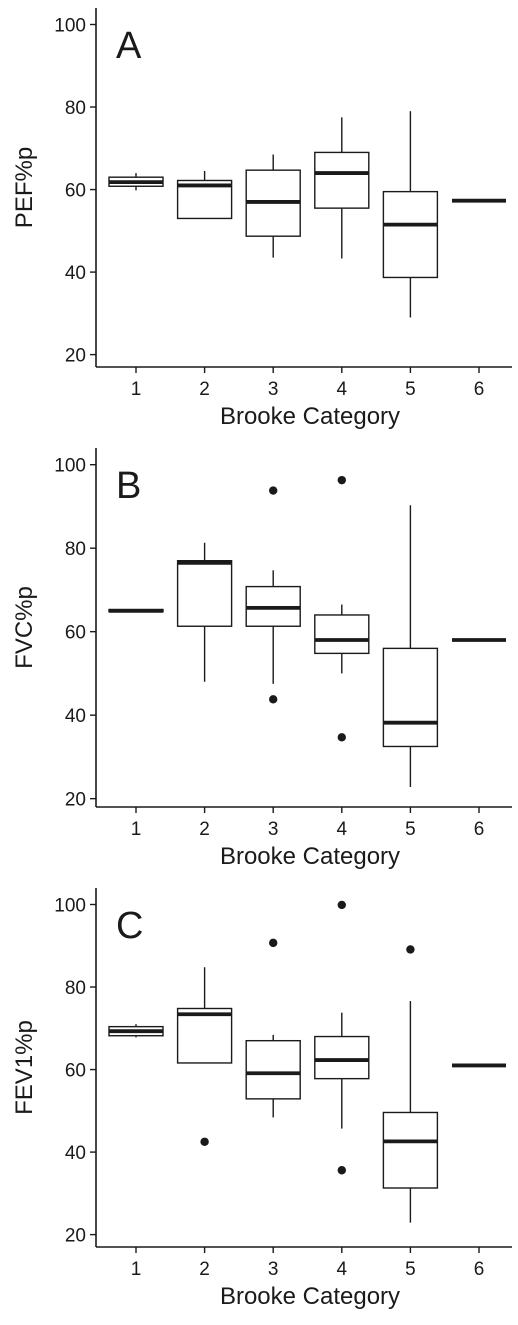 The width and height of the screenshot is (518, 1325). What do you see at coordinates (129, 926) in the screenshot?
I see `panel-label: C` at bounding box center [129, 926].